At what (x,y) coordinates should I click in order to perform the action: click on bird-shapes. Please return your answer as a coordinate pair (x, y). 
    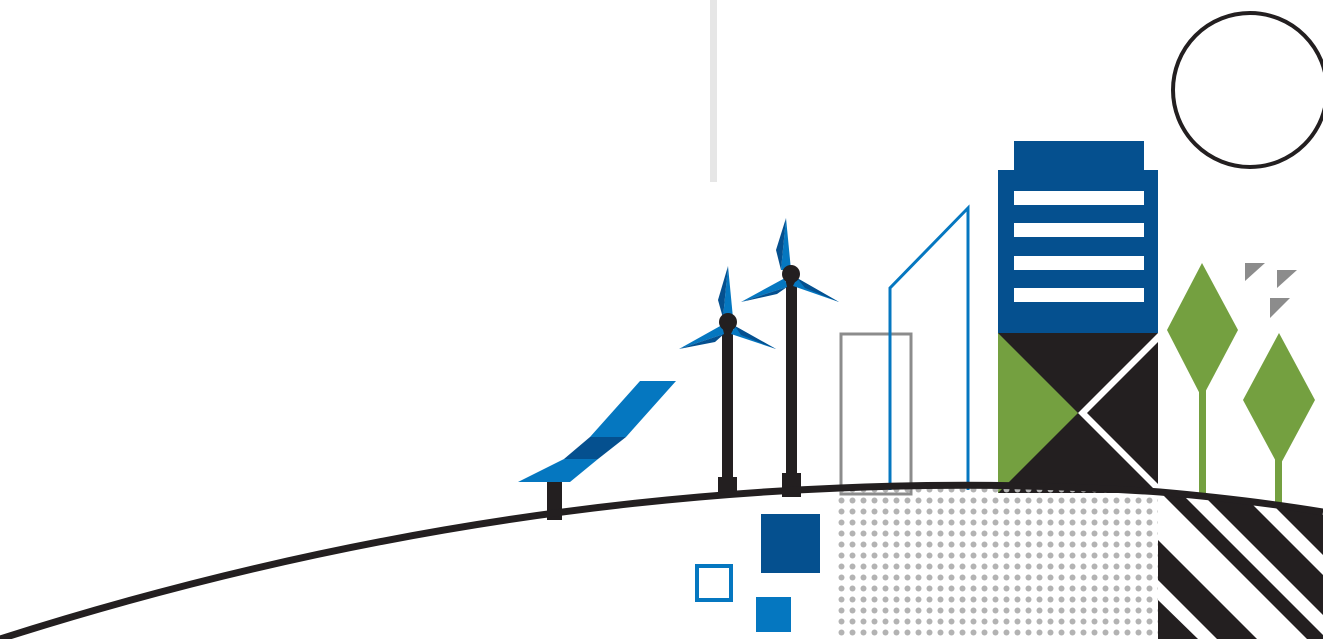
    Looking at the image, I should click on (1271, 290).